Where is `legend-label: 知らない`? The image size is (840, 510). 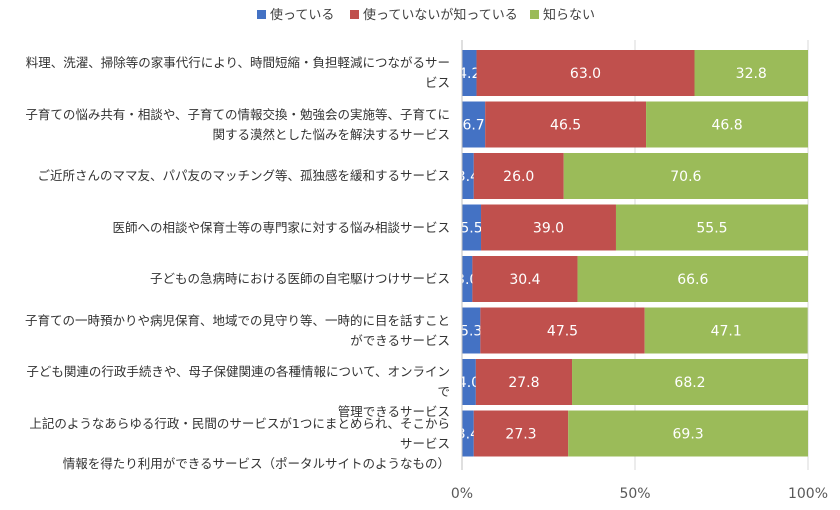
legend-label: 知らない is located at coordinates (569, 15).